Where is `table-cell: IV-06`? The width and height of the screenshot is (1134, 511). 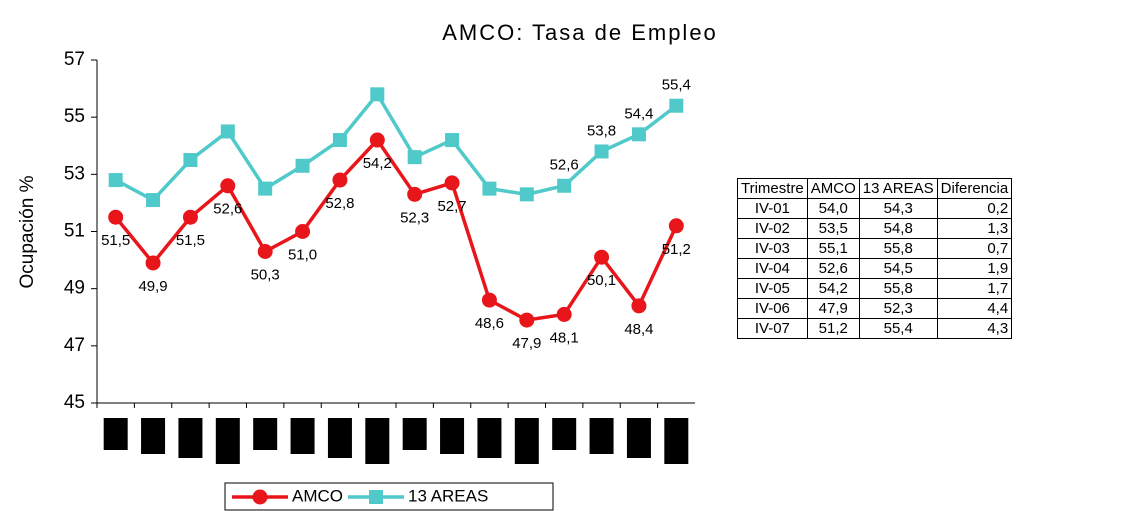 table-cell: IV-06 is located at coordinates (772, 308).